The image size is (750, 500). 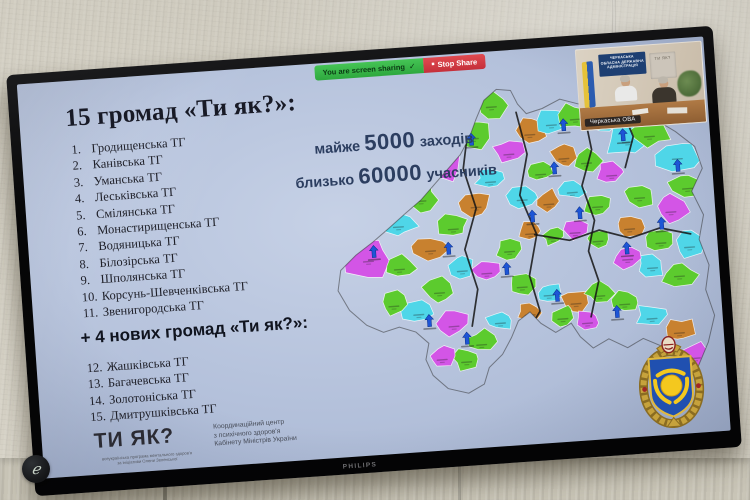 I want to click on list-item-number: 8., so click(x=84, y=264).